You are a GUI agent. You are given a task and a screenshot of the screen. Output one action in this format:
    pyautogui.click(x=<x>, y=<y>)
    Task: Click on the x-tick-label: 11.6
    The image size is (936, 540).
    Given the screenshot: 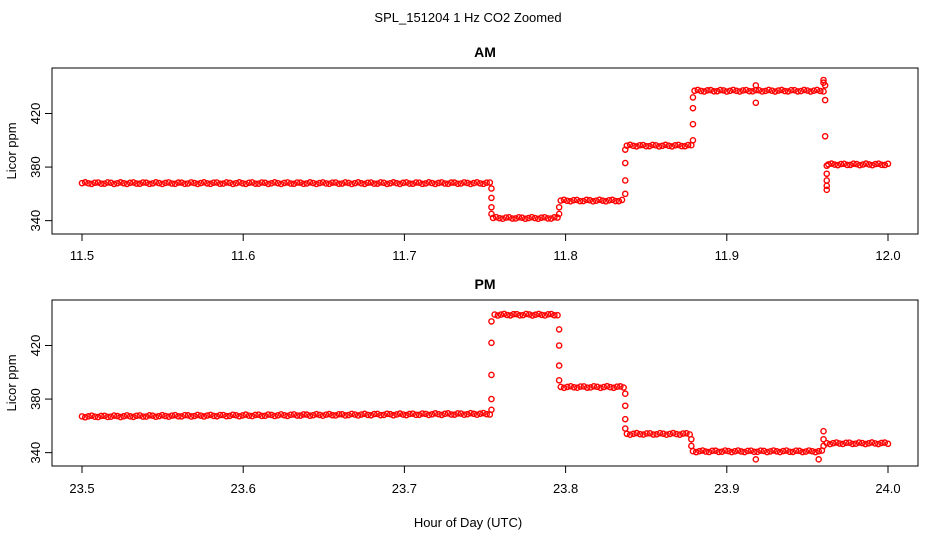 What is the action you would take?
    pyautogui.click(x=243, y=255)
    